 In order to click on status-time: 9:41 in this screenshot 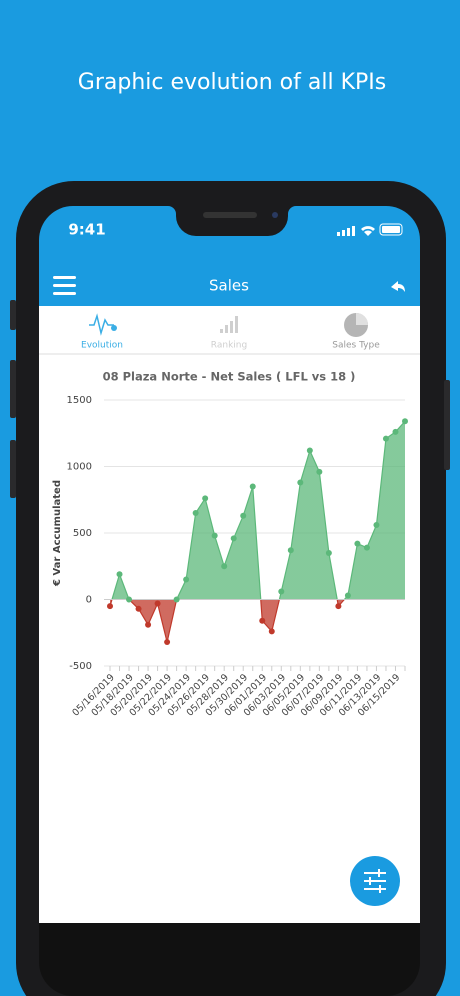, I will do `click(86, 230)`.